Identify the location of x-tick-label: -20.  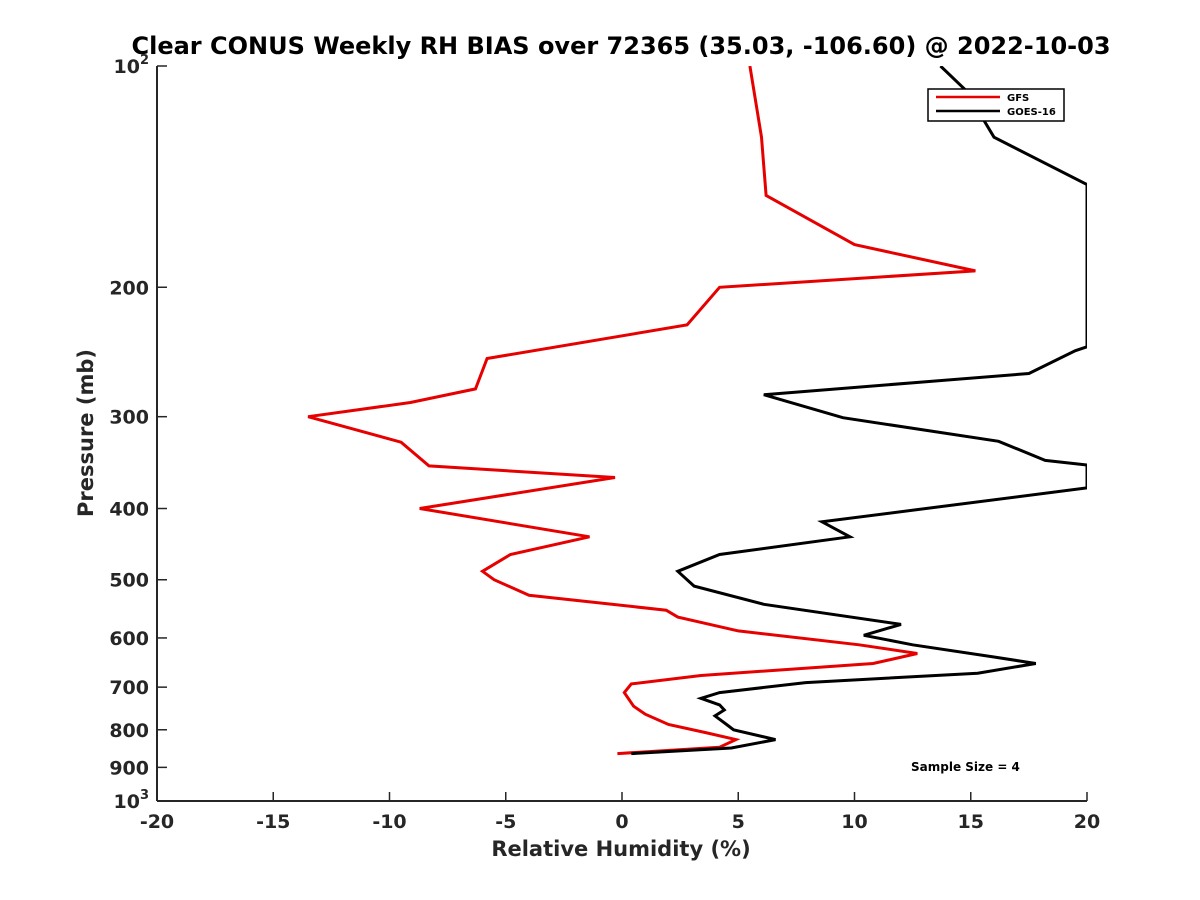
(157, 822).